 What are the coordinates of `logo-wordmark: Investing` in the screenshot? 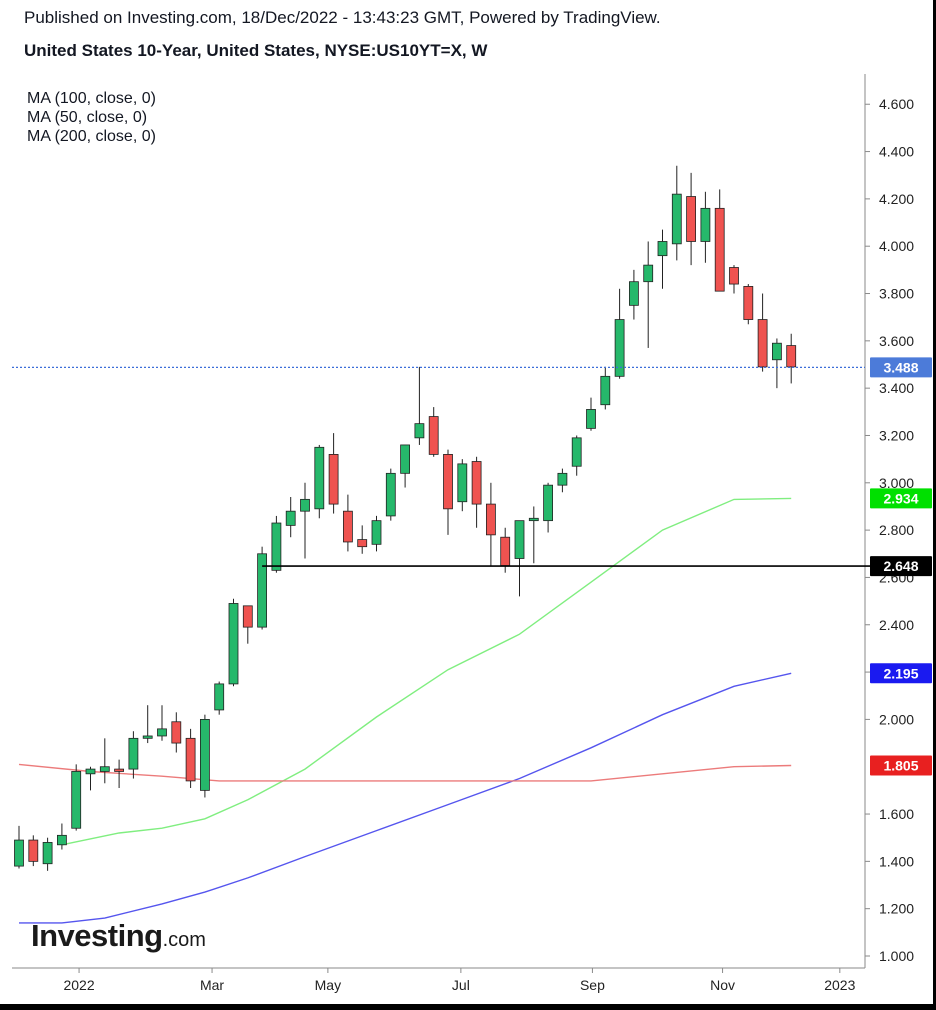 It's located at (97, 935).